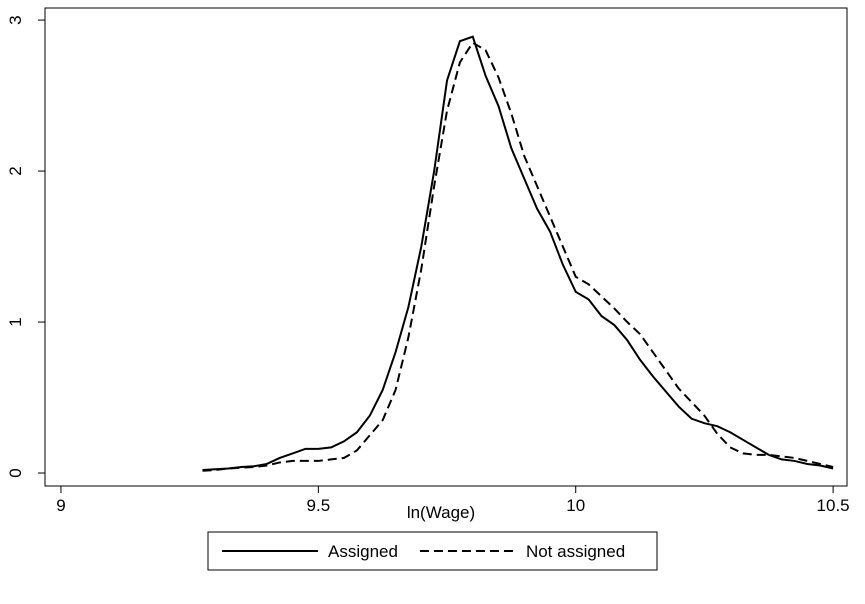 The width and height of the screenshot is (865, 604). What do you see at coordinates (15, 170) in the screenshot?
I see `y-tick-label: 2` at bounding box center [15, 170].